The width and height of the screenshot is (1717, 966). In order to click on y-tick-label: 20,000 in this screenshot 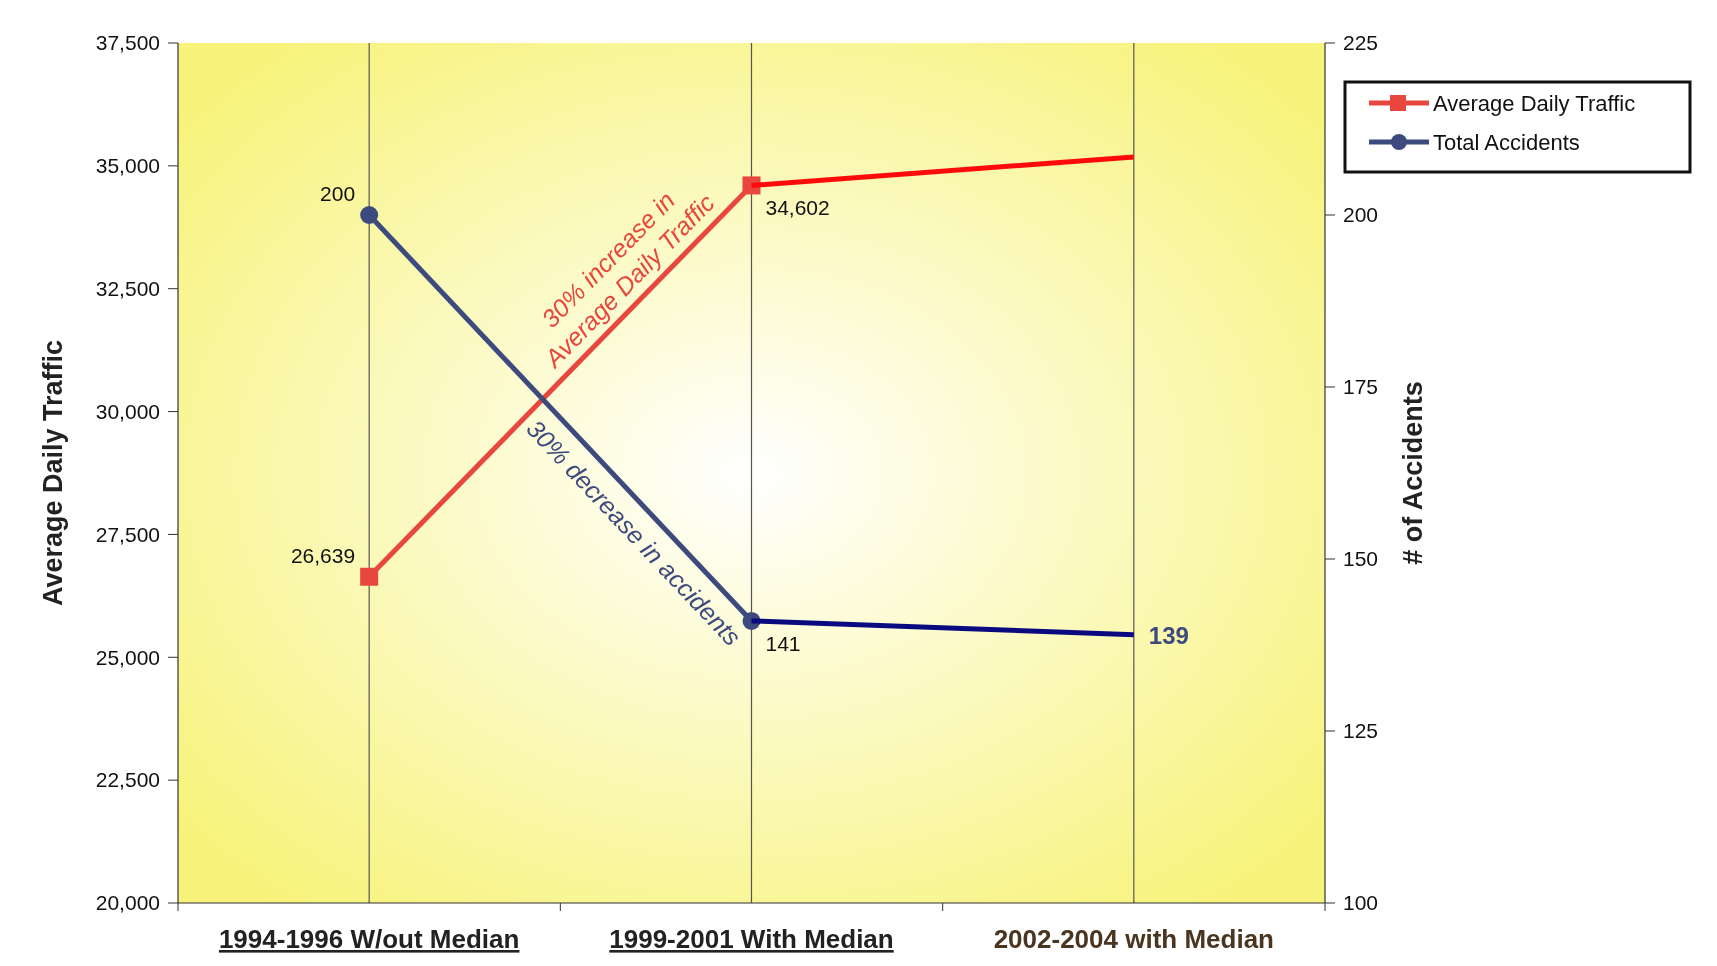, I will do `click(127, 903)`.